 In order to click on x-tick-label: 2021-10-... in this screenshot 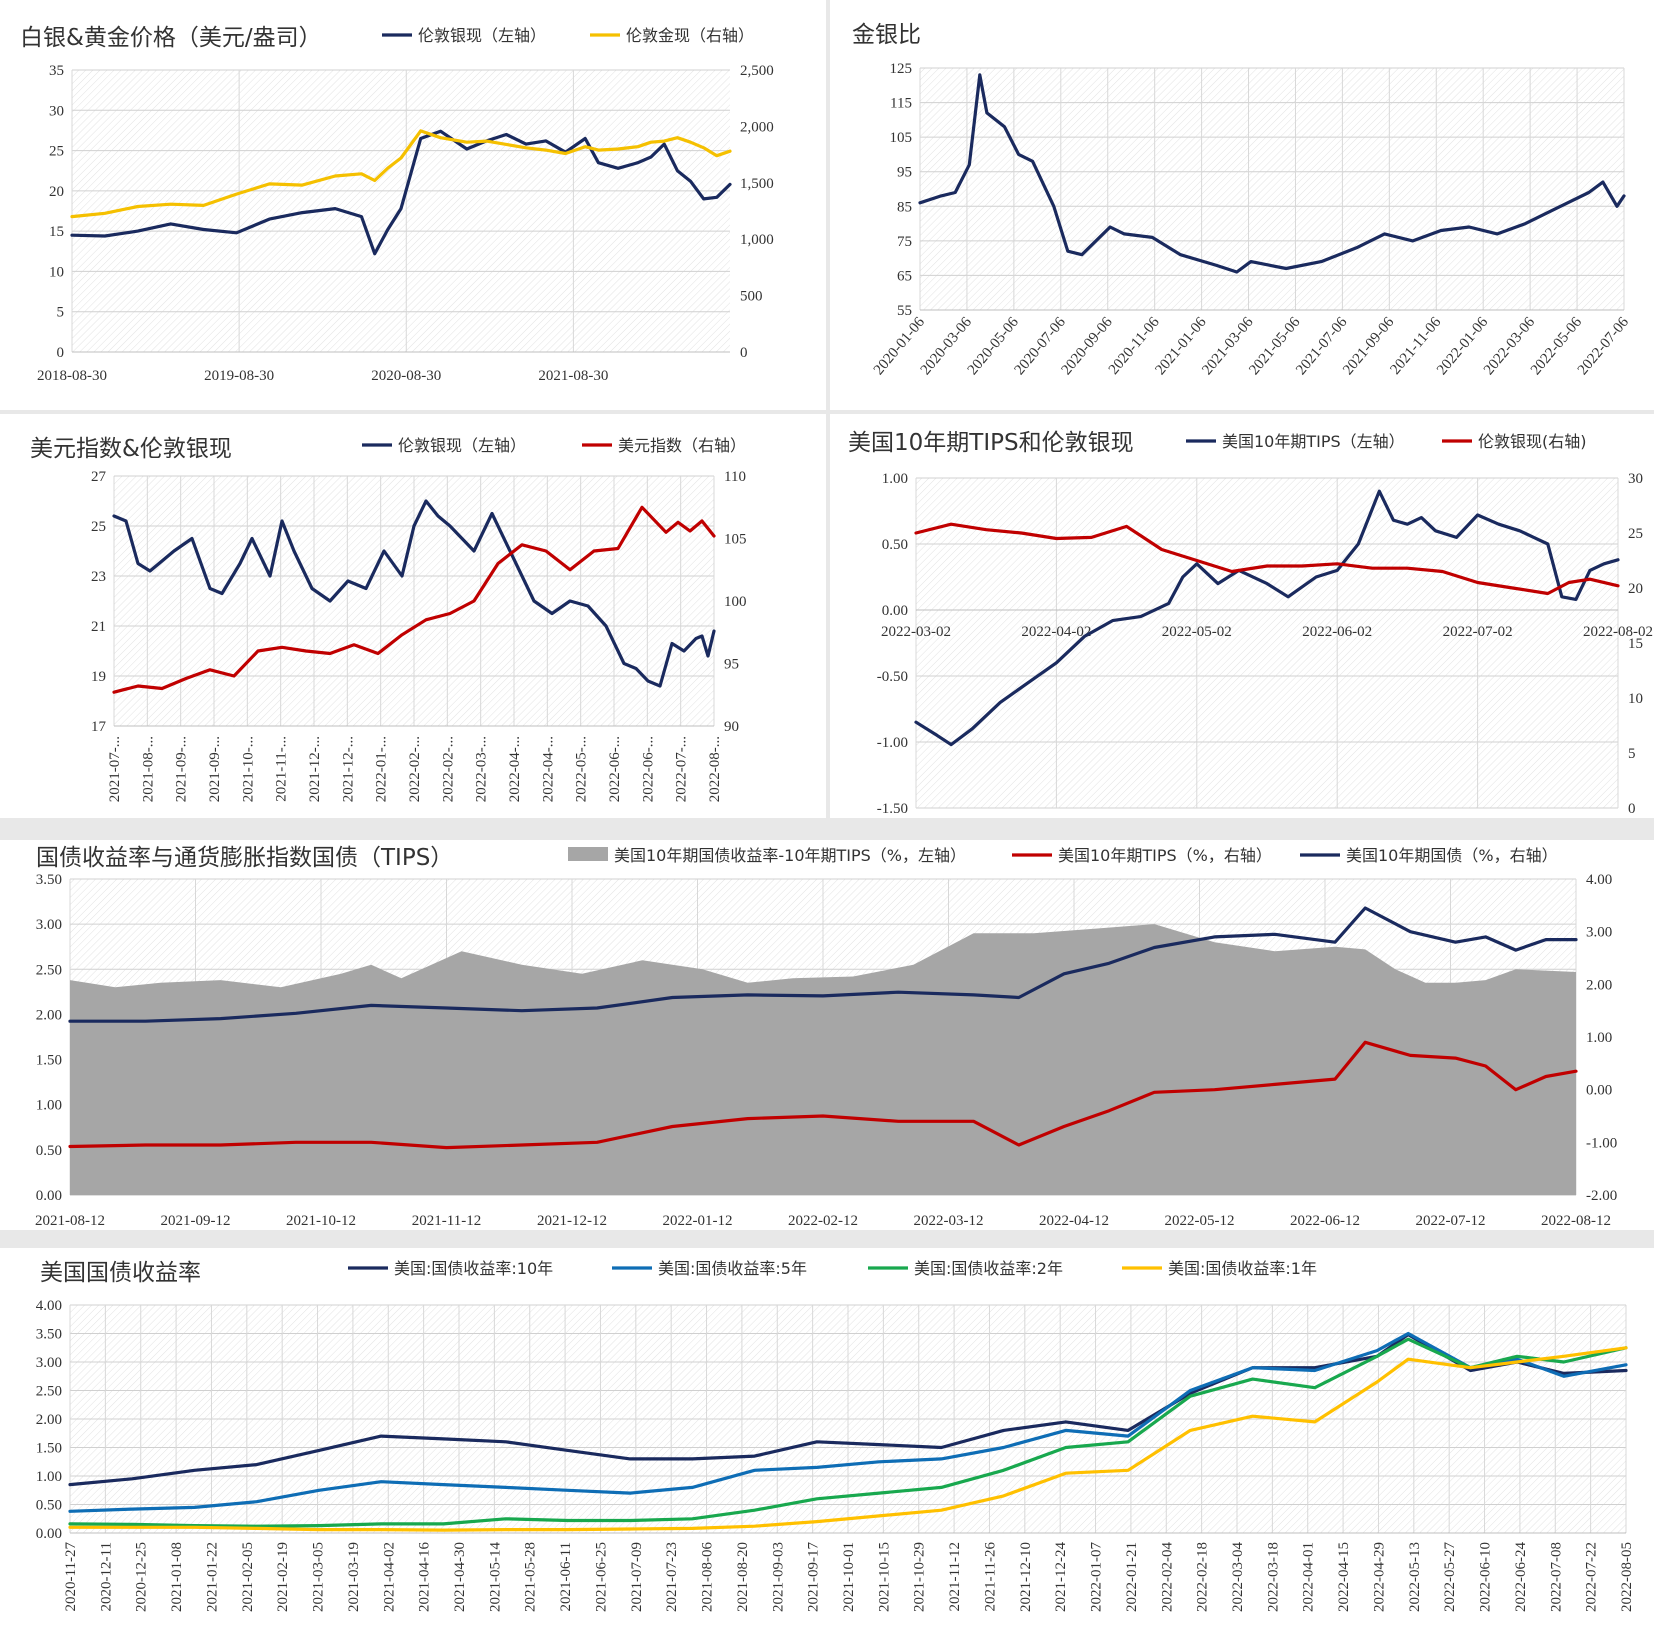, I will do `click(248, 769)`.